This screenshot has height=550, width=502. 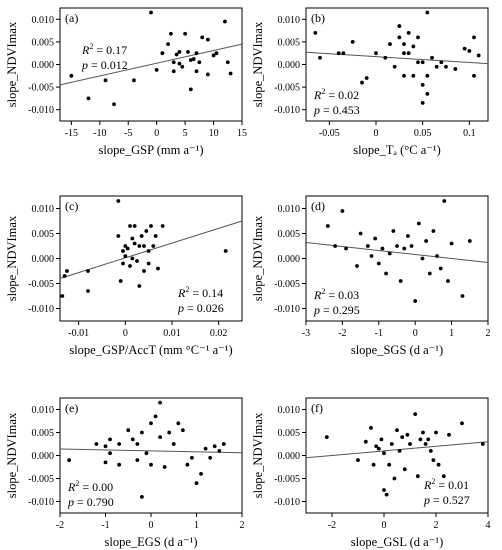 What do you see at coordinates (306, 333) in the screenshot?
I see `x-tick-label: -3` at bounding box center [306, 333].